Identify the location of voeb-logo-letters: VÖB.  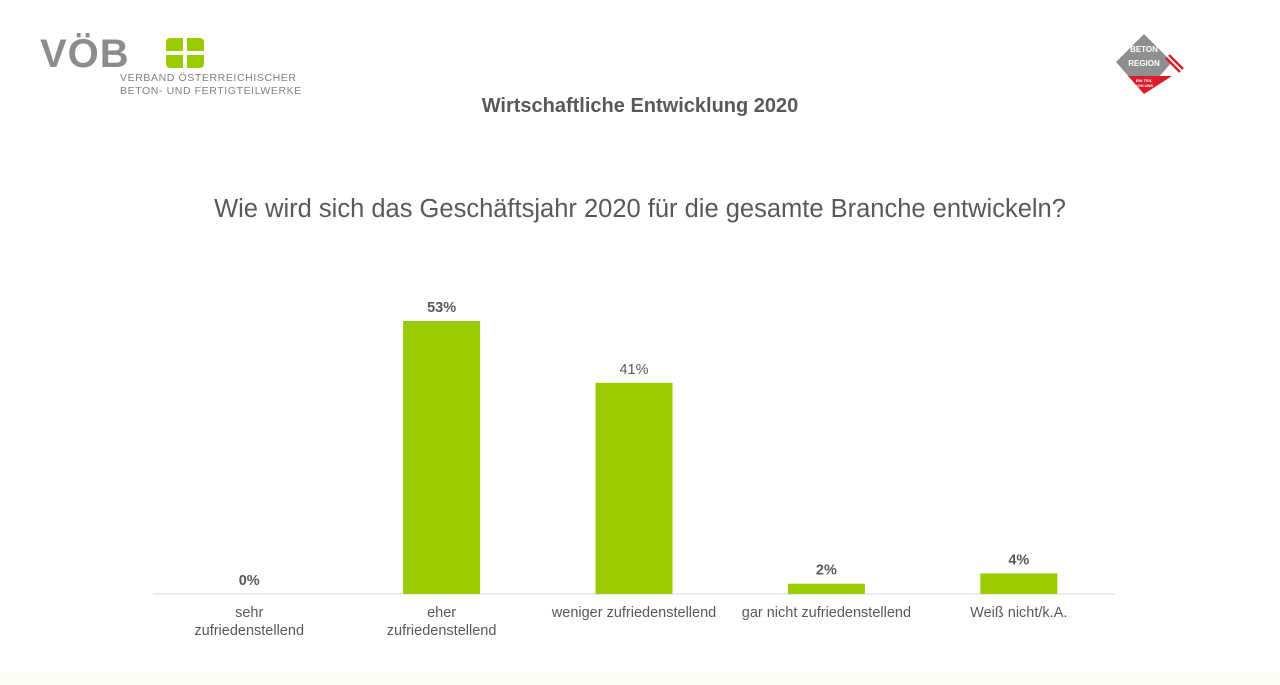
(85, 54).